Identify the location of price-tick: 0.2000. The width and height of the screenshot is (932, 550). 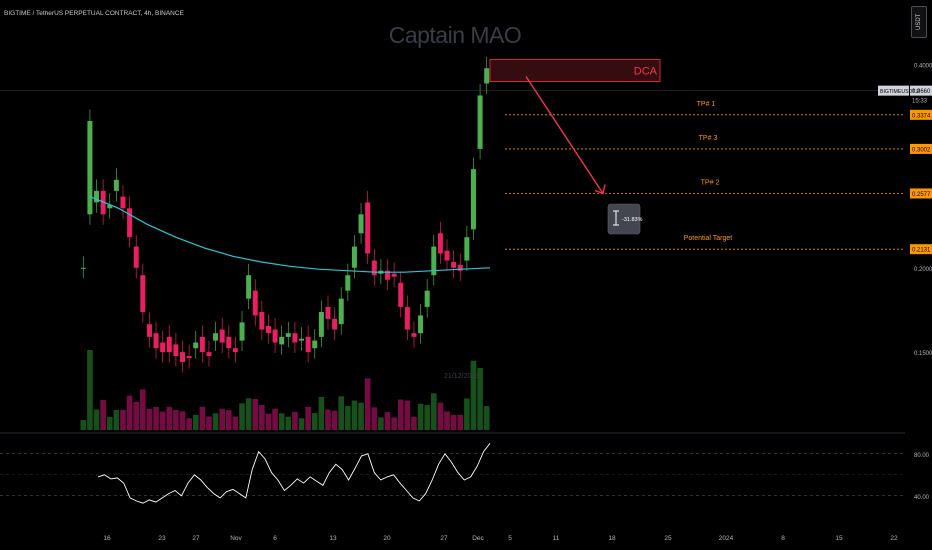
(923, 270).